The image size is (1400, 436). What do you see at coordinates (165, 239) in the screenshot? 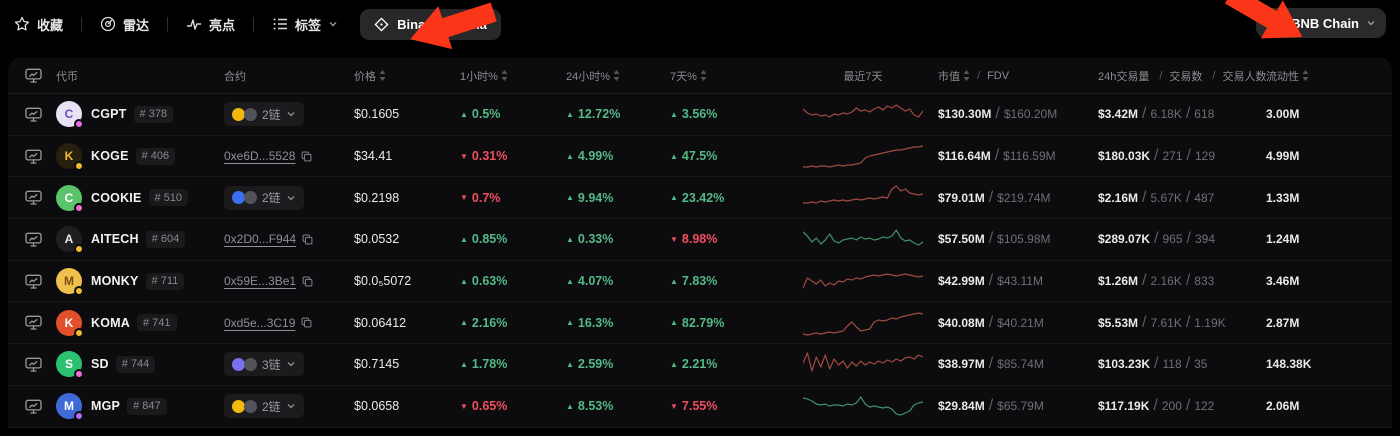
I see `token-rank: # 604` at bounding box center [165, 239].